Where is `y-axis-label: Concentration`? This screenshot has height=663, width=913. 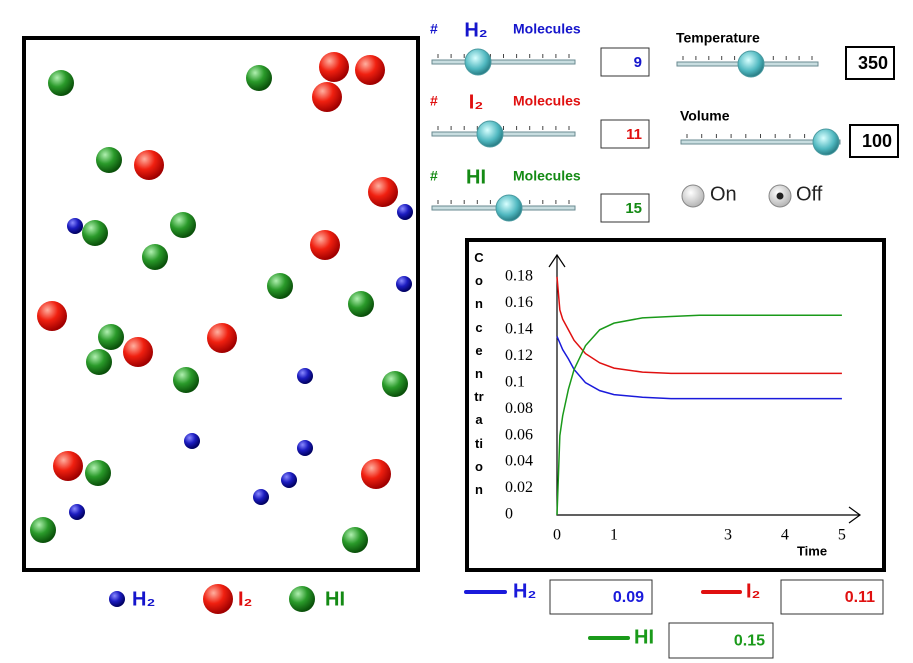
y-axis-label: Concentration is located at coordinates (479, 374).